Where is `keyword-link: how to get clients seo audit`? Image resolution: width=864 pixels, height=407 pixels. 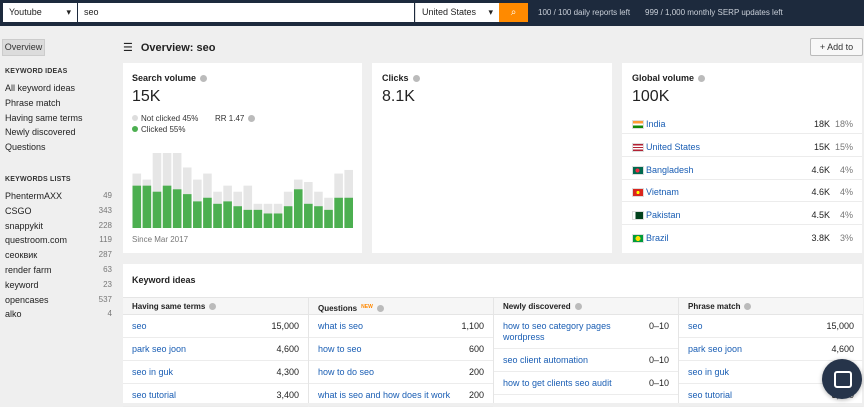 keyword-link: how to get clients seo audit is located at coordinates (557, 383).